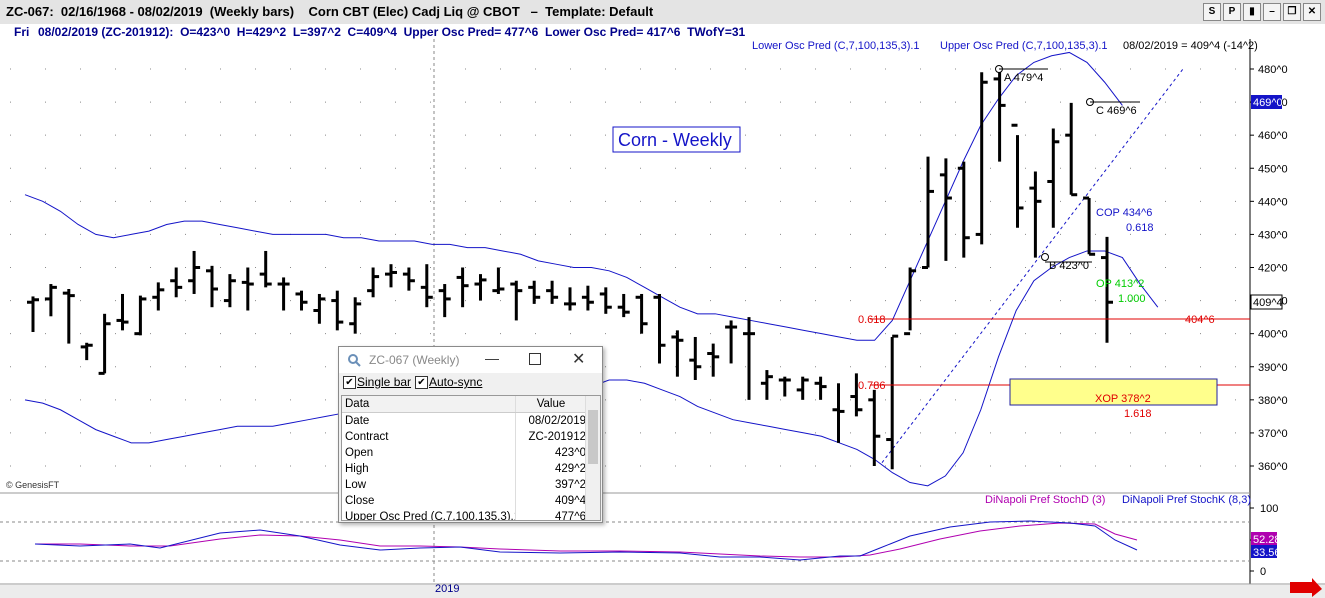  Describe the element at coordinates (1306, 587) in the screenshot. I see `scroll-right-arrow-icon` at that location.